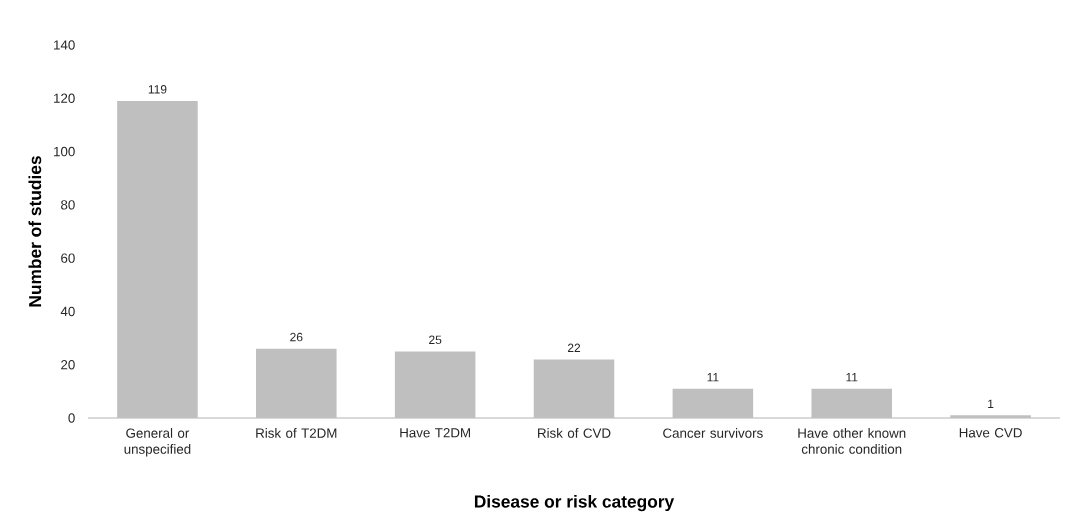  I want to click on data-label: 25, so click(435, 340).